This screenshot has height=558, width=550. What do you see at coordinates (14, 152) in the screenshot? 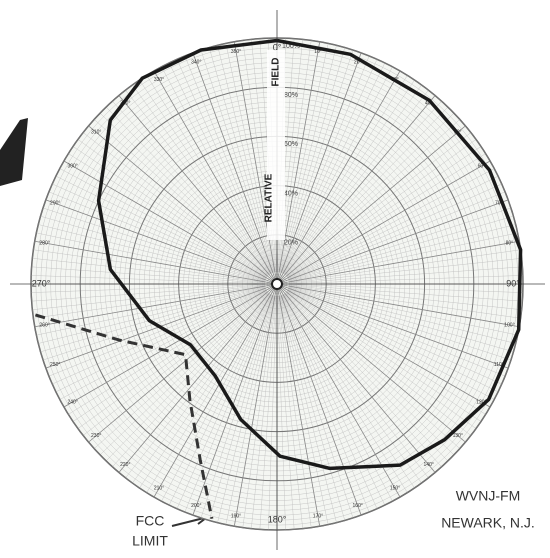
I see `antenna-photo-fragment` at bounding box center [14, 152].